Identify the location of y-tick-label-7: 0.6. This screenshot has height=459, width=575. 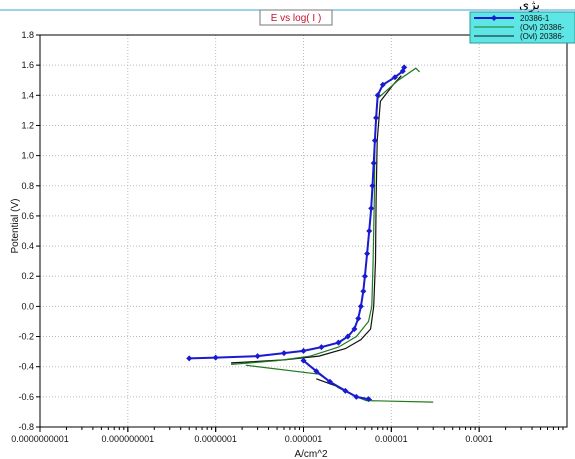
(27, 216).